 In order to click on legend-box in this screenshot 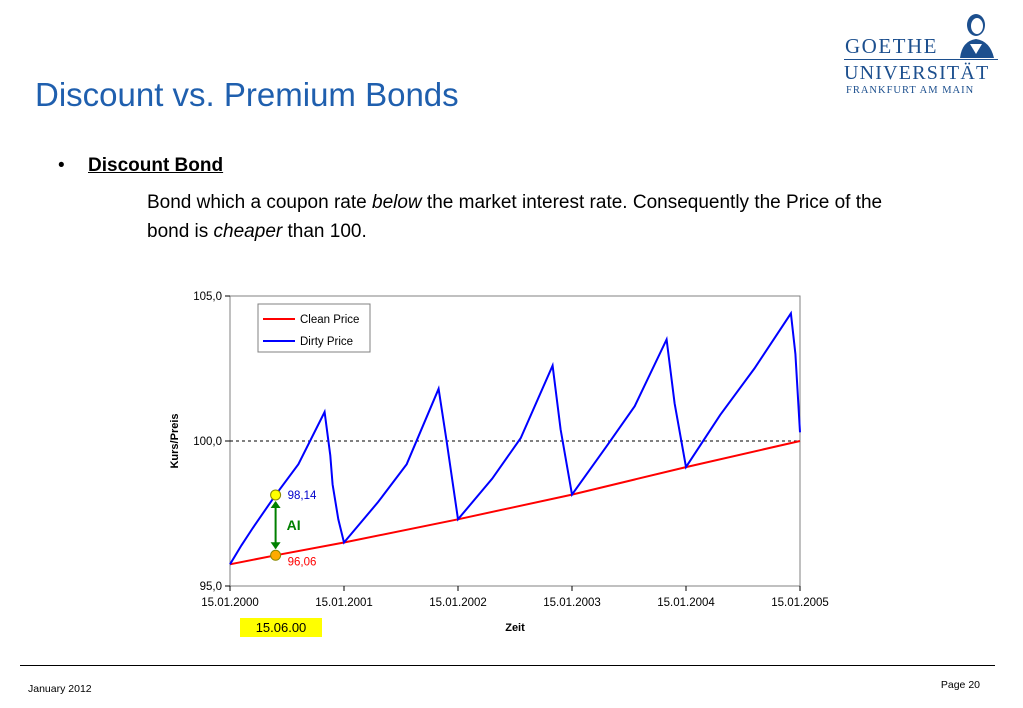, I will do `click(314, 328)`.